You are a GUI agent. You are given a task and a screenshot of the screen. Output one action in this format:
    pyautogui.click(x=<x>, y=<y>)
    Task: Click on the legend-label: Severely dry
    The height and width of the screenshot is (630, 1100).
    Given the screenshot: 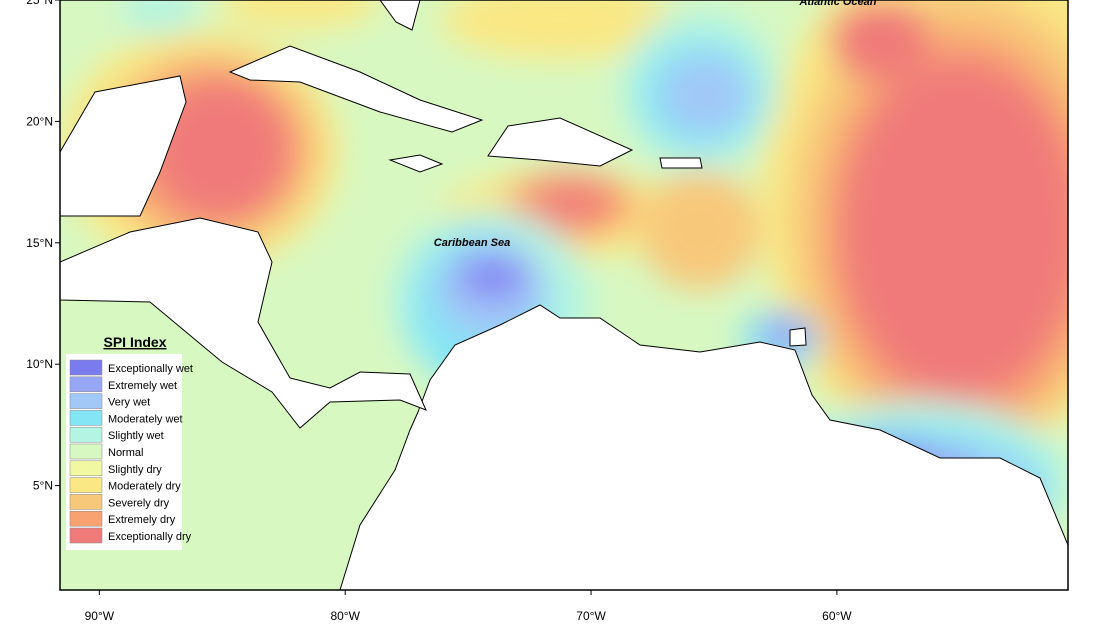 What is the action you would take?
    pyautogui.click(x=139, y=503)
    